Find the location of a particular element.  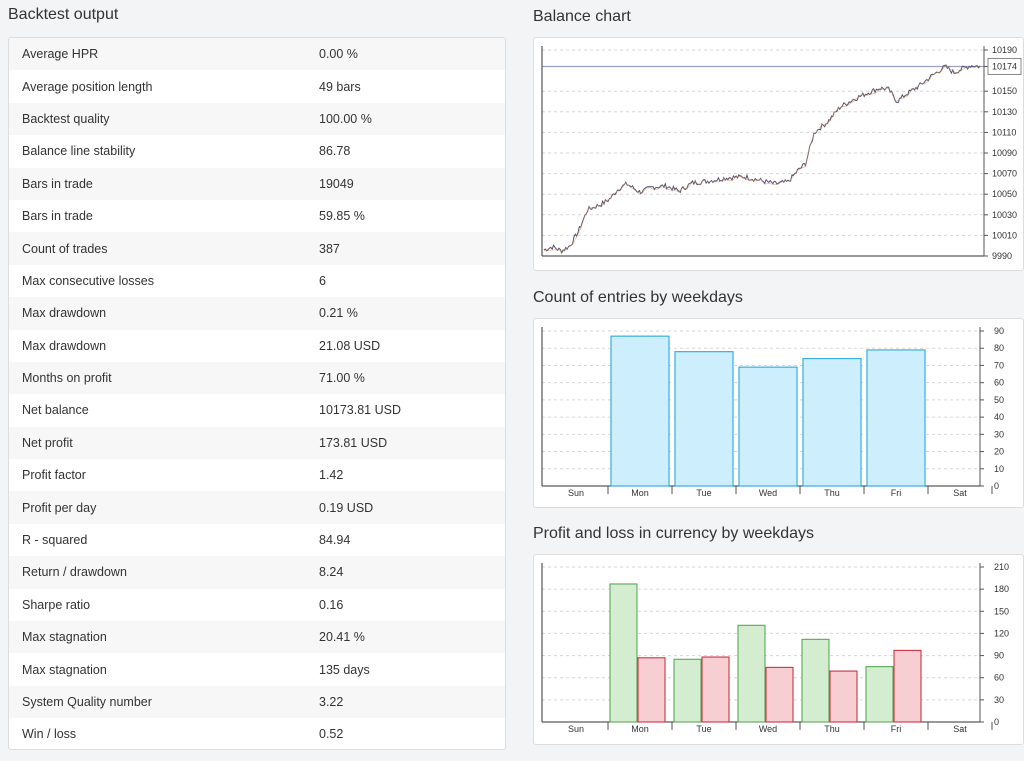

stat-name: Max consecutive losses is located at coordinates (88, 280).